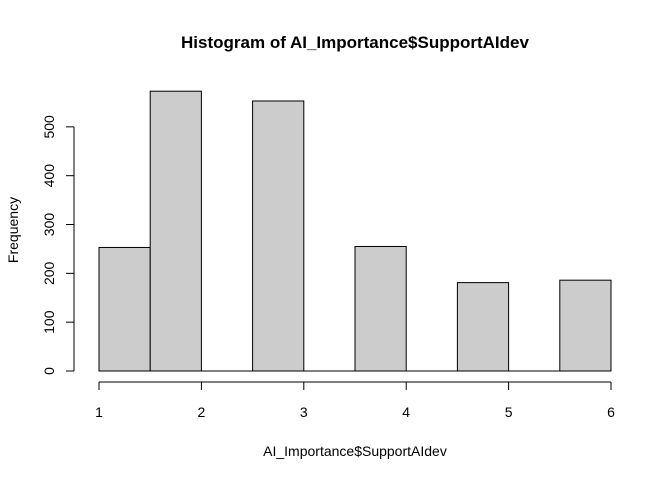  What do you see at coordinates (49, 225) in the screenshot?
I see `y-tick-label: 300` at bounding box center [49, 225].